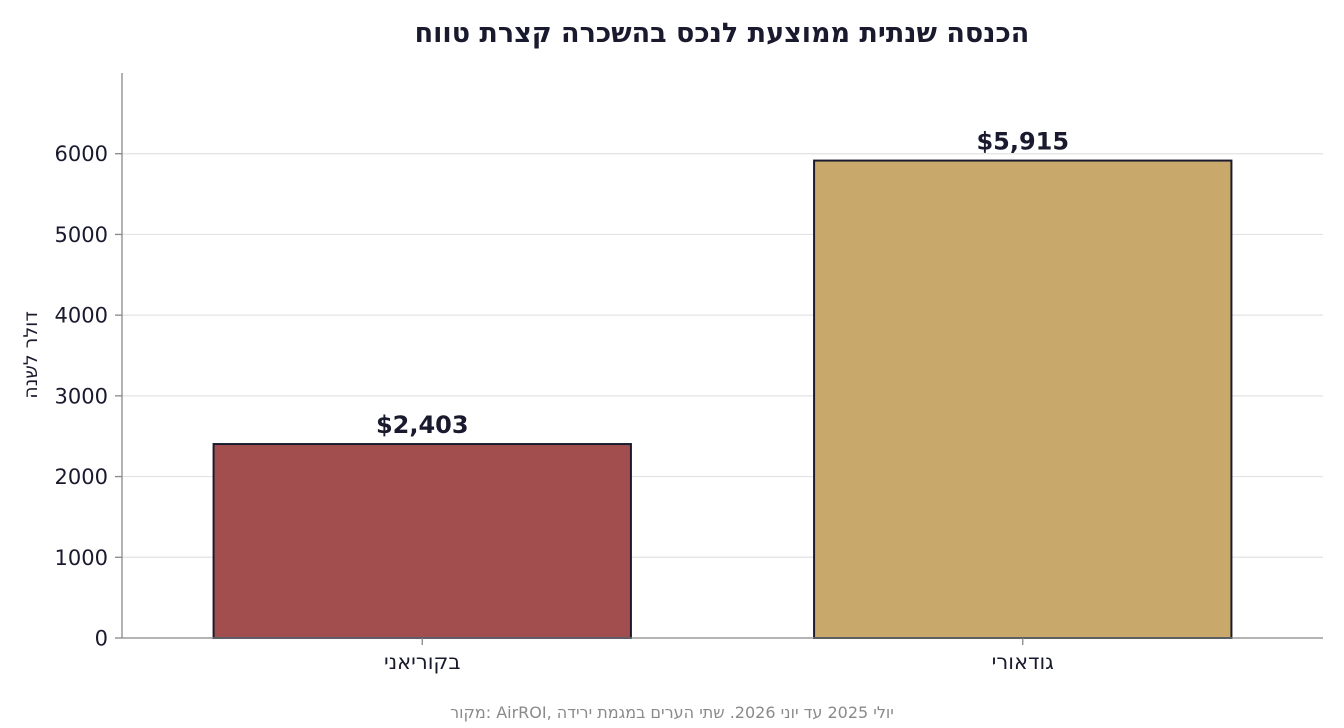  What do you see at coordinates (81, 477) in the screenshot?
I see `y-tick-label: 2000` at bounding box center [81, 477].